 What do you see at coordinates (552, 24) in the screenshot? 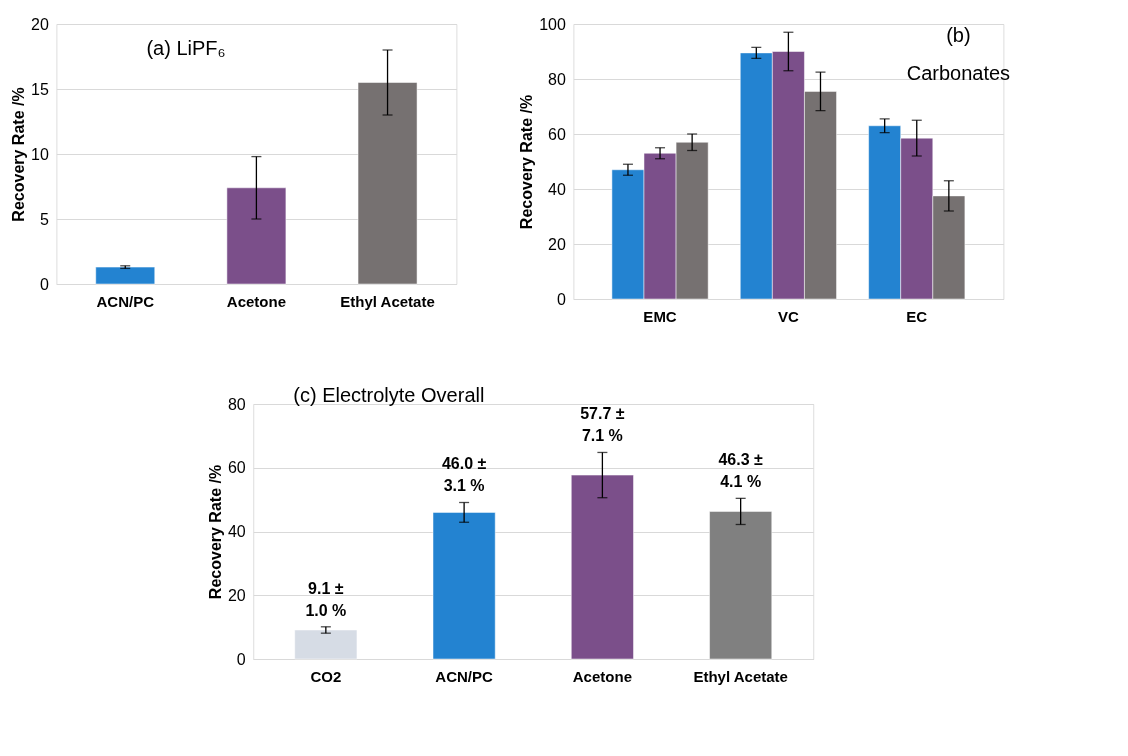
I see `y-tick-label: 100` at bounding box center [552, 24].